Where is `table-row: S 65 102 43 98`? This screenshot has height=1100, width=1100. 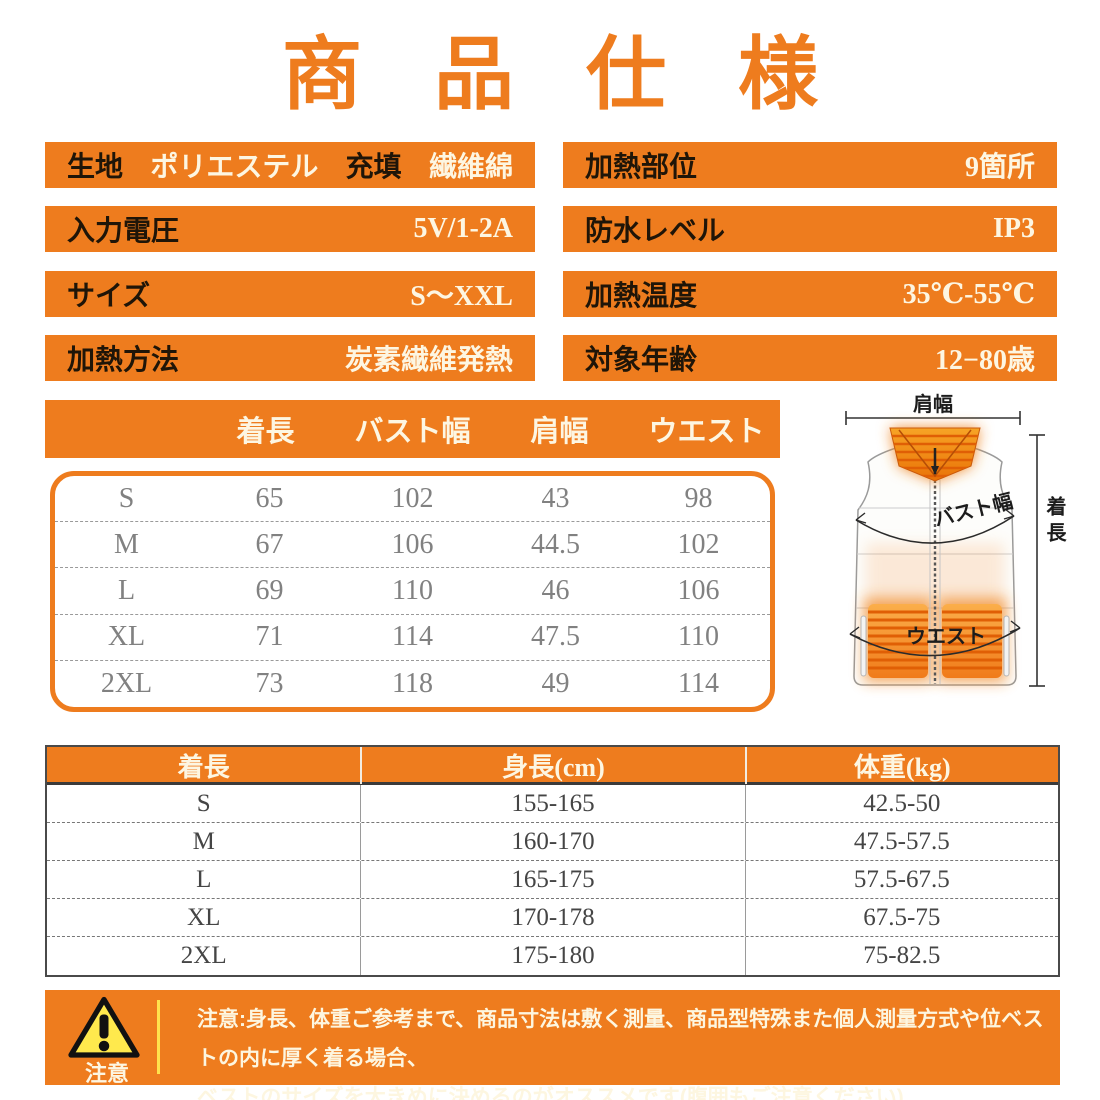
table-row: S 65 102 43 98 is located at coordinates (412, 499).